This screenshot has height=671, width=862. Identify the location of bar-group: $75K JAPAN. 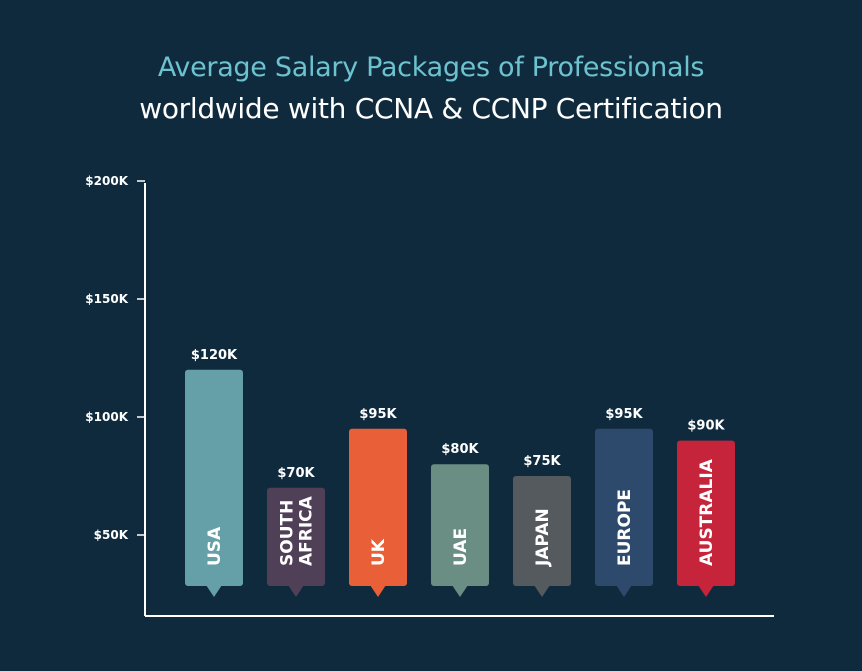
(542, 525).